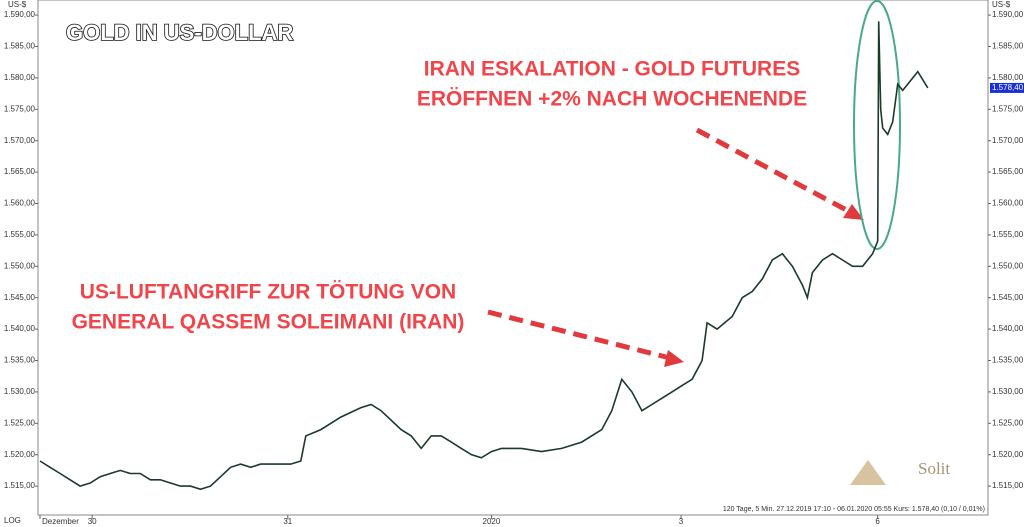  I want to click on y-tick-label-right: 1.580,00, so click(1008, 77).